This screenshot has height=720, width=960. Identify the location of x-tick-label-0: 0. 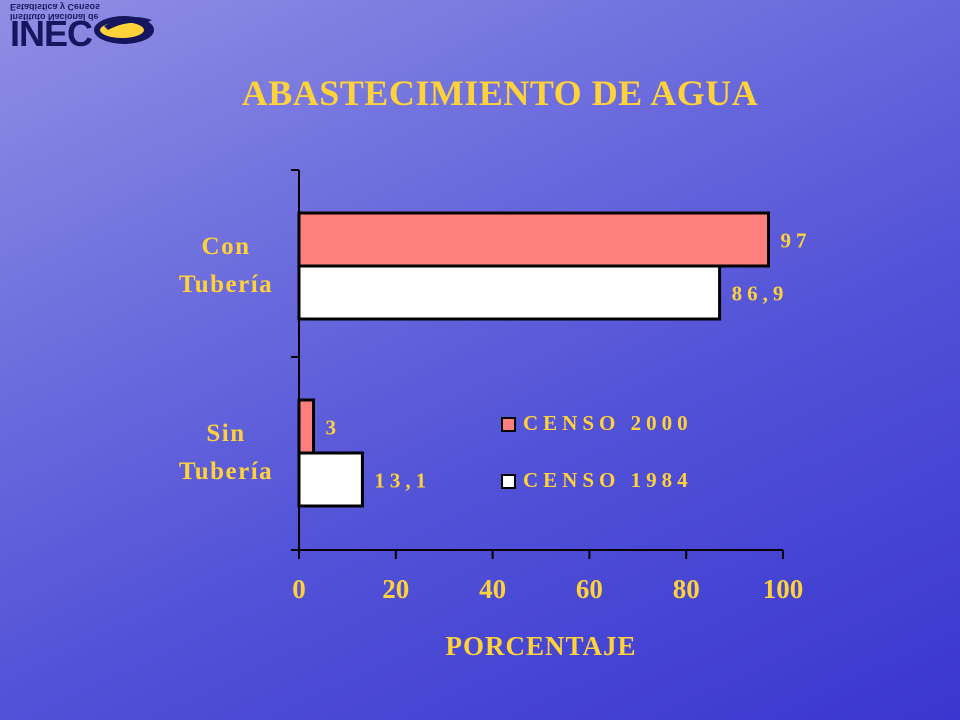
(299, 589).